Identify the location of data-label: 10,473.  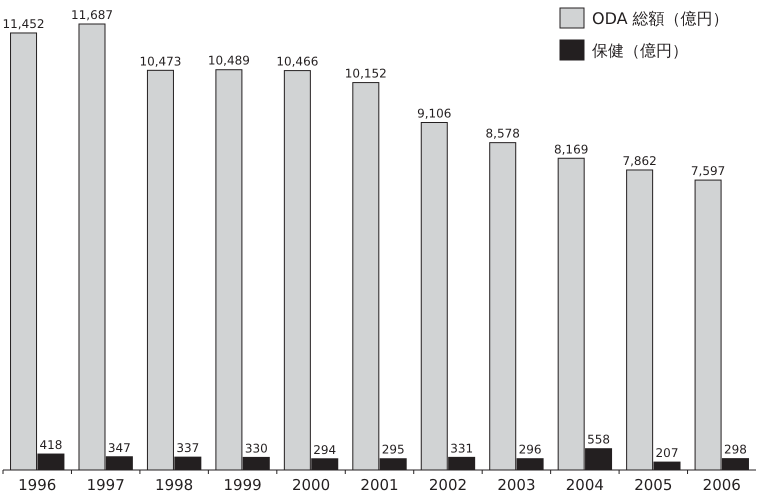
(160, 61).